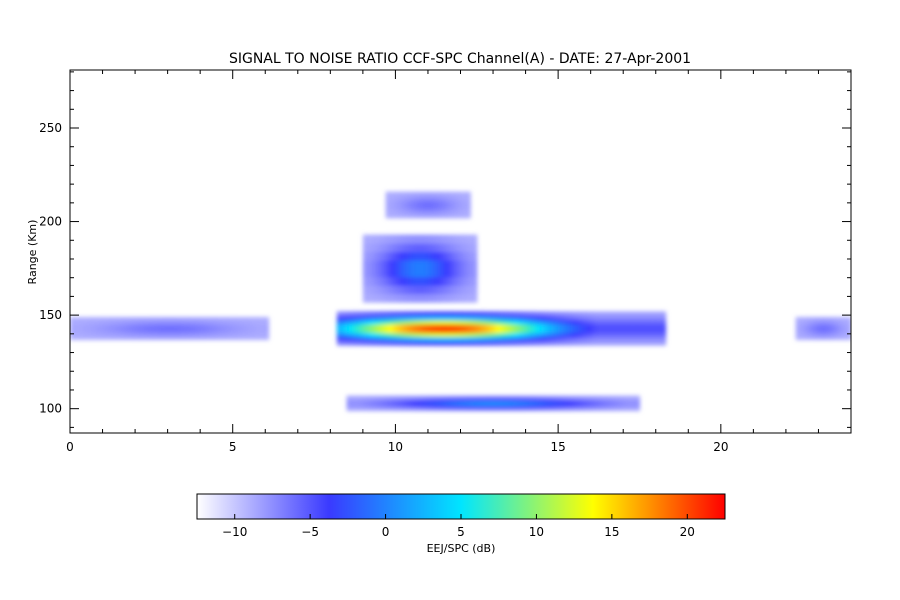  I want to click on y-axis-label: Range (Km), so click(32, 252).